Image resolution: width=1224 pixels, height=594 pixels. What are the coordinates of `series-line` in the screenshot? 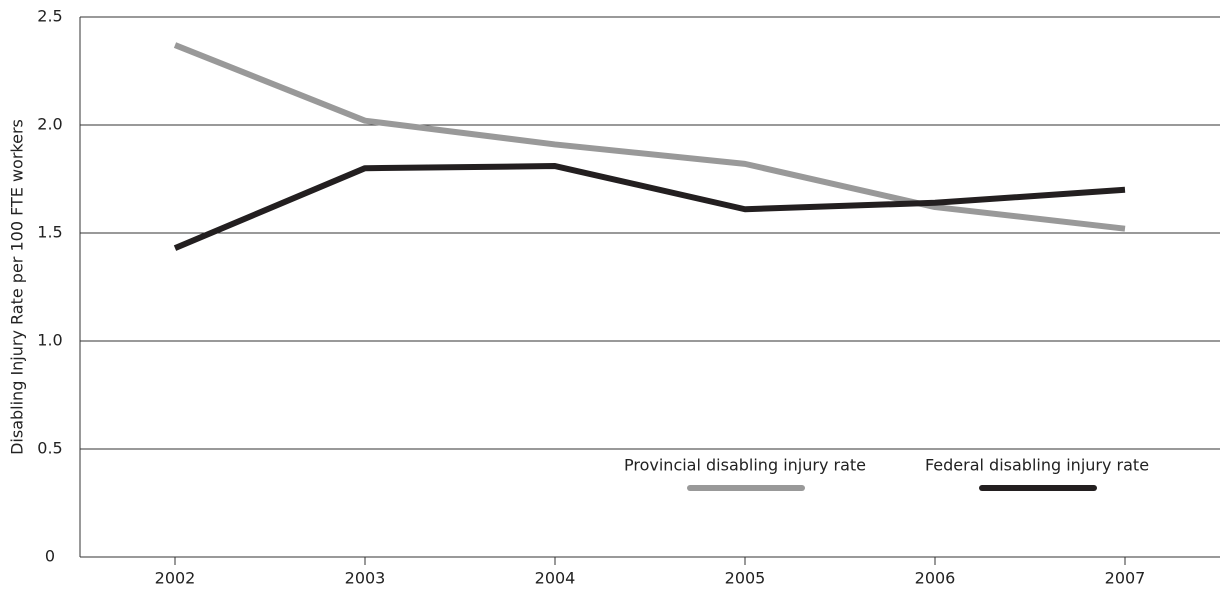 It's located at (649, 207).